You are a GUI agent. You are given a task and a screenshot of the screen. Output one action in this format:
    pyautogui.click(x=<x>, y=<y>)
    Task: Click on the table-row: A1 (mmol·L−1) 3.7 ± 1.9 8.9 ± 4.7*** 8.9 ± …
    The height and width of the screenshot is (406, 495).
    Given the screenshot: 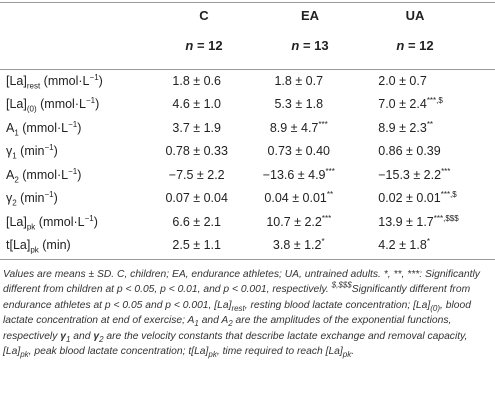 What is the action you would take?
    pyautogui.click(x=247, y=128)
    